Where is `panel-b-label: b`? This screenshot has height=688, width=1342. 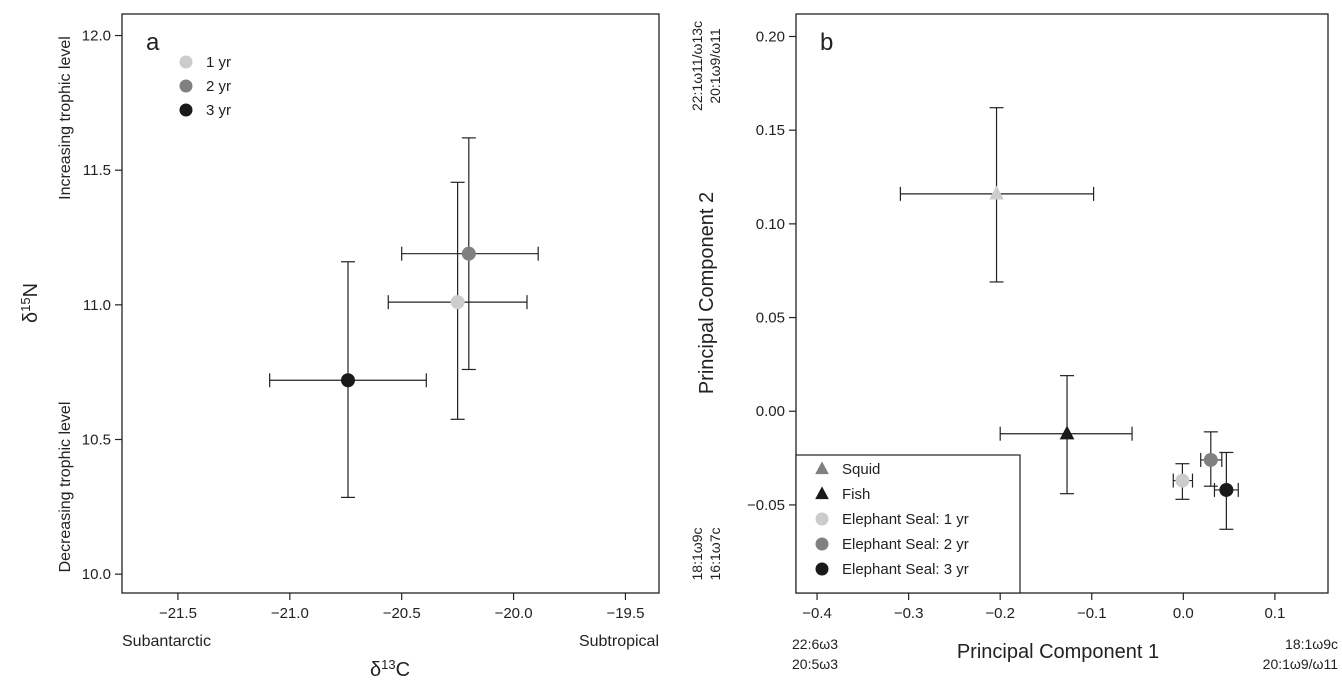
panel-b-label: b is located at coordinates (826, 42).